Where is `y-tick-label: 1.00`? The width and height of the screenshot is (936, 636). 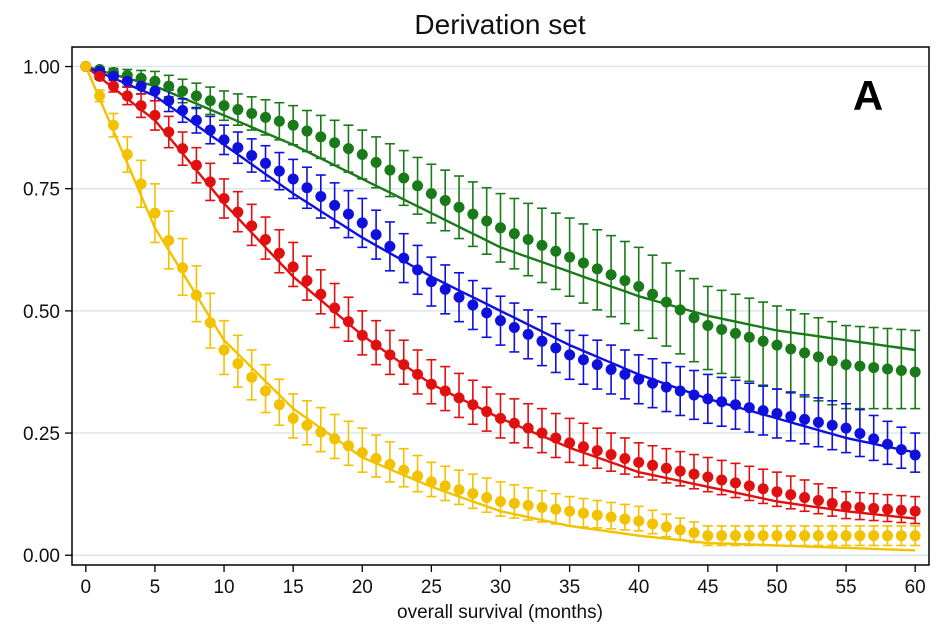 y-tick-label: 1.00 is located at coordinates (41, 68).